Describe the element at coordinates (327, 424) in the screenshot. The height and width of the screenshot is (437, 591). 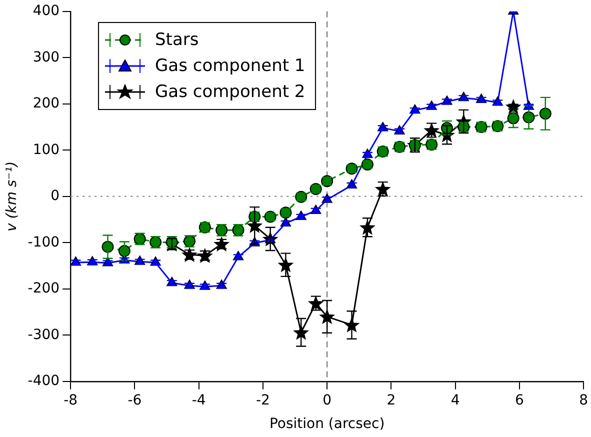
I see `x-axis-title: Position (arcsec)` at that location.